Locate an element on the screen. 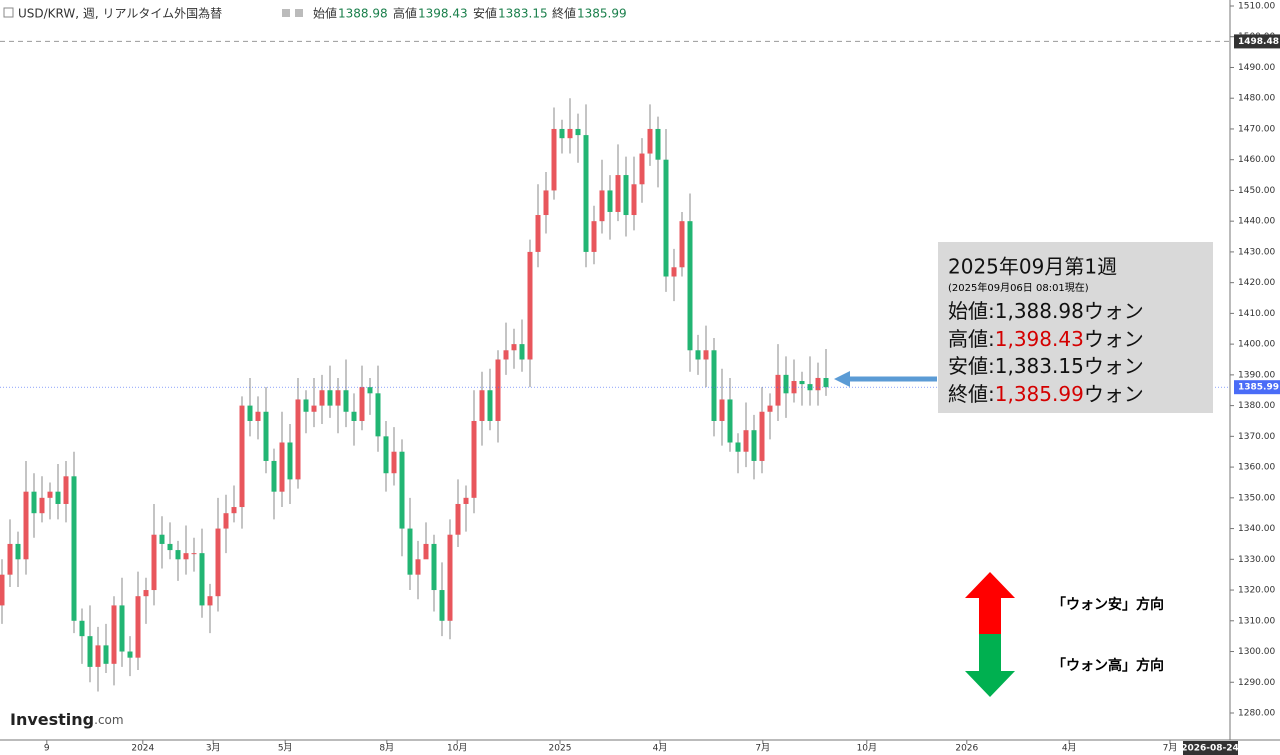  y-tick-label: 1370.00 is located at coordinates (1256, 437).